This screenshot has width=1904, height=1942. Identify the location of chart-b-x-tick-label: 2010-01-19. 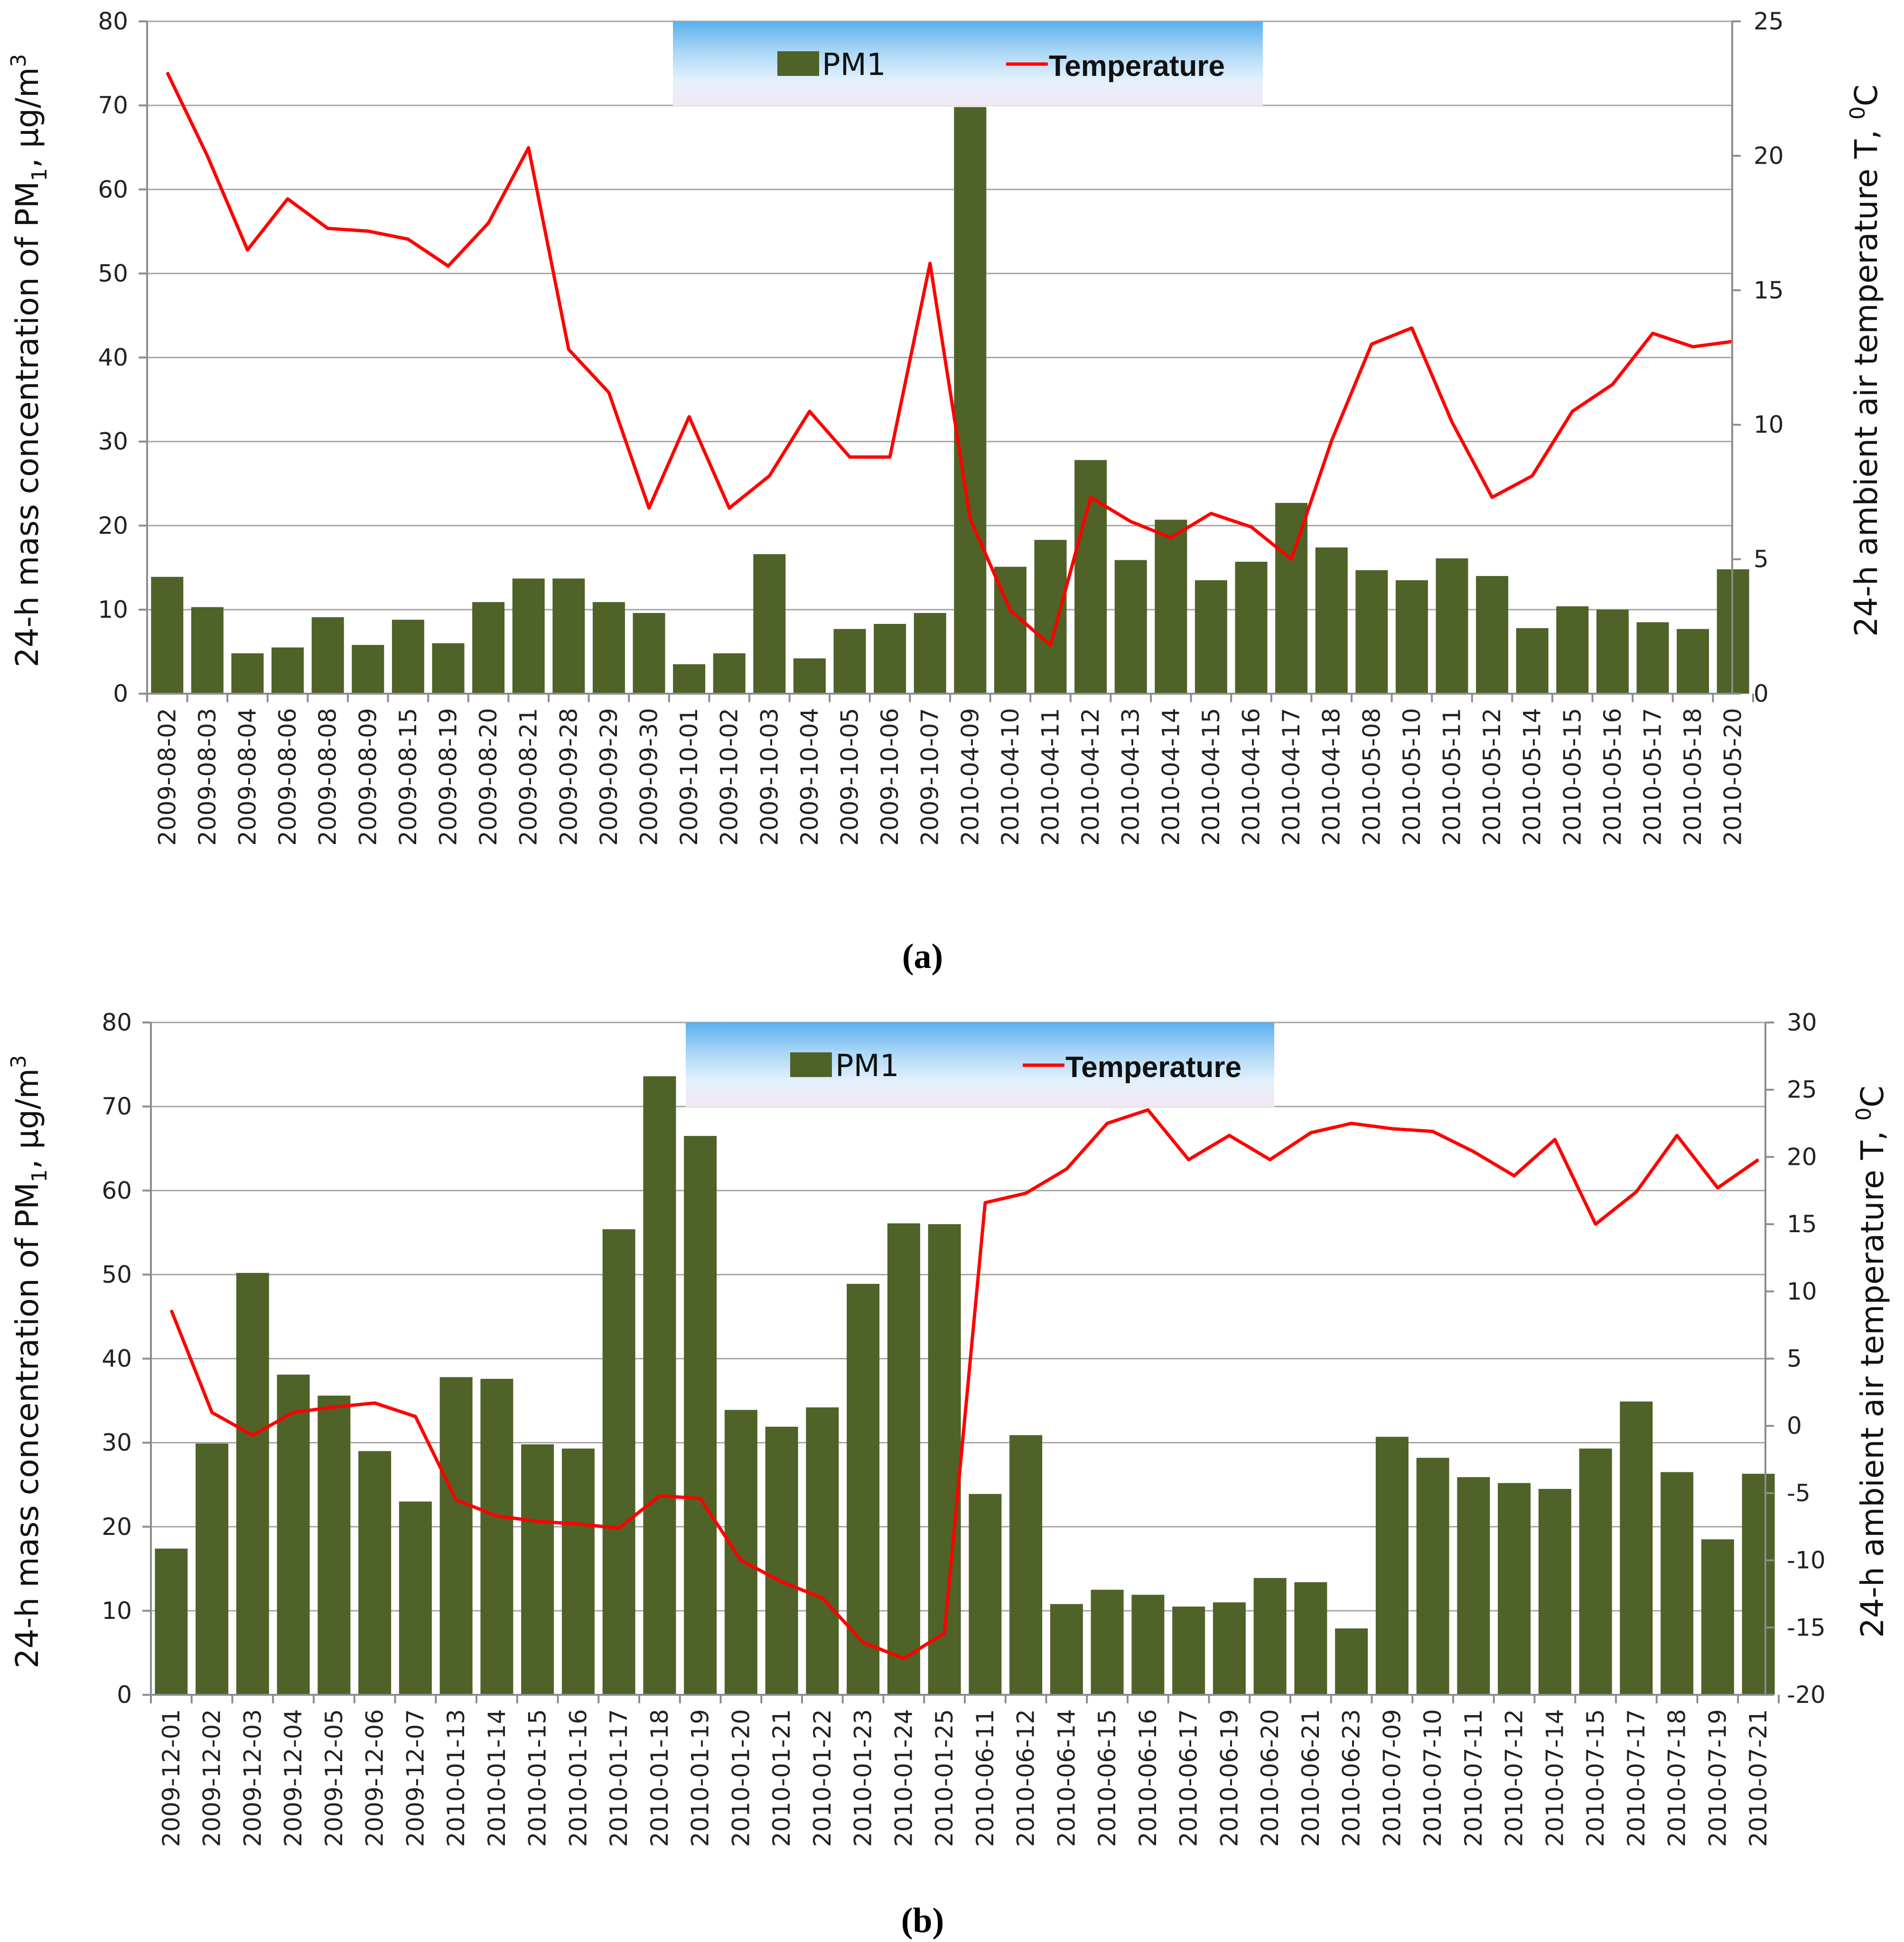
(701, 1778).